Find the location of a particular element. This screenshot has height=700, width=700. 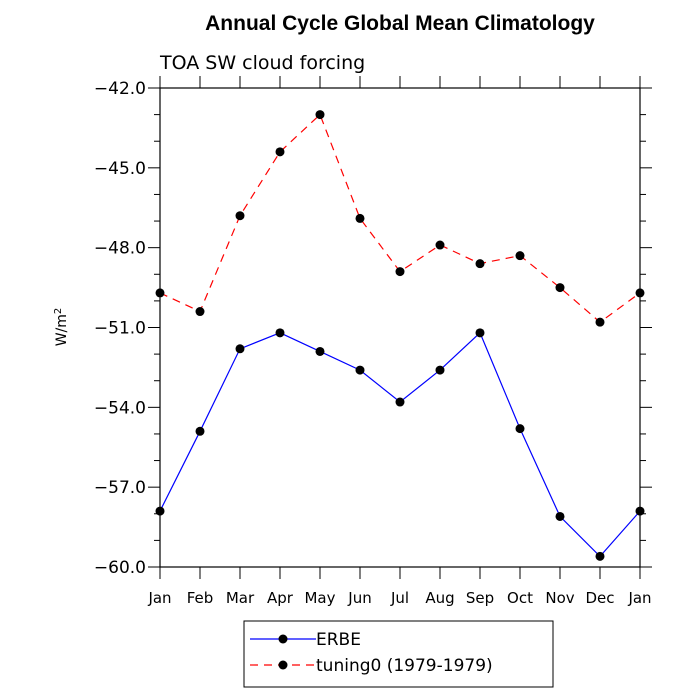

x-tick-label: Apr is located at coordinates (280, 598).